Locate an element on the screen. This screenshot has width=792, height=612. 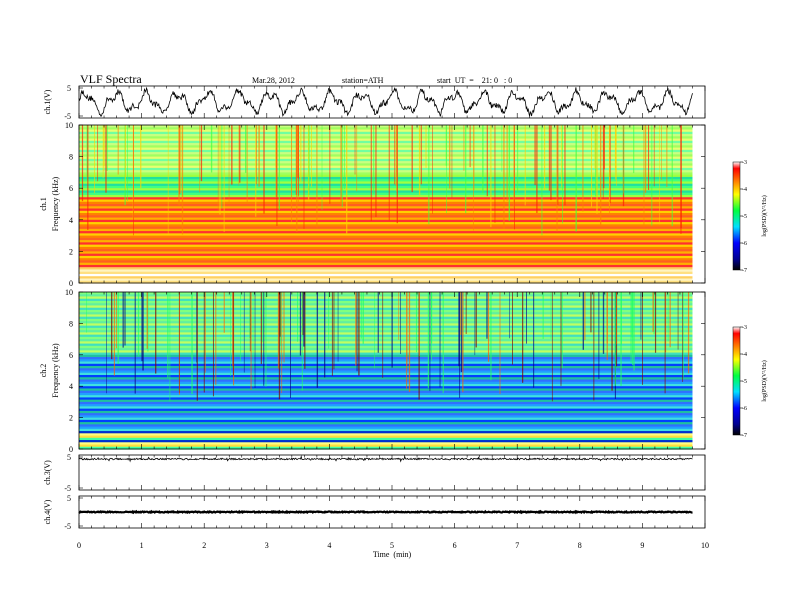
ch4v-ytick-label: 5 is located at coordinates (69, 498).